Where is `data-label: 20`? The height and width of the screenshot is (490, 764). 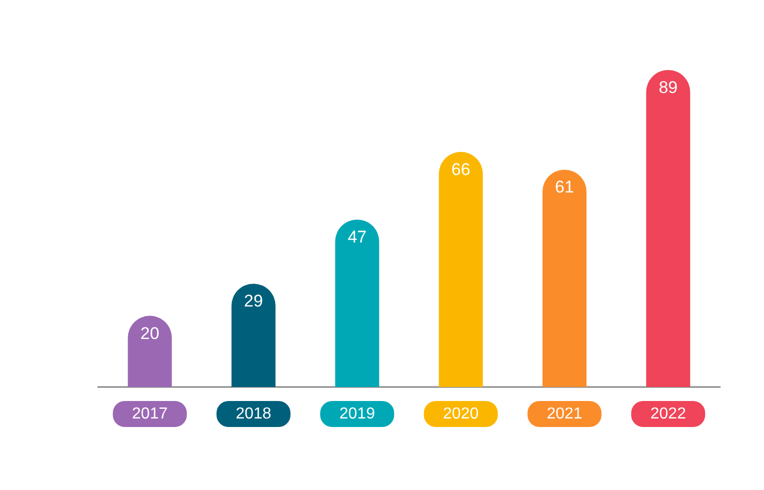 data-label: 20 is located at coordinates (150, 333).